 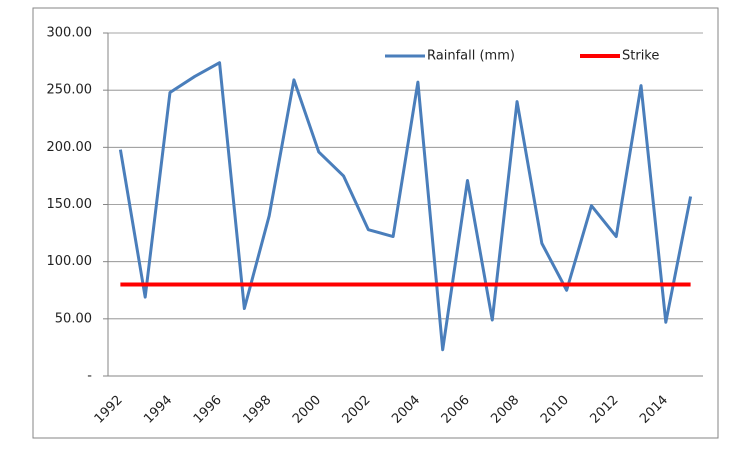 I want to click on y-tick-label: 300.00, so click(x=70, y=33).